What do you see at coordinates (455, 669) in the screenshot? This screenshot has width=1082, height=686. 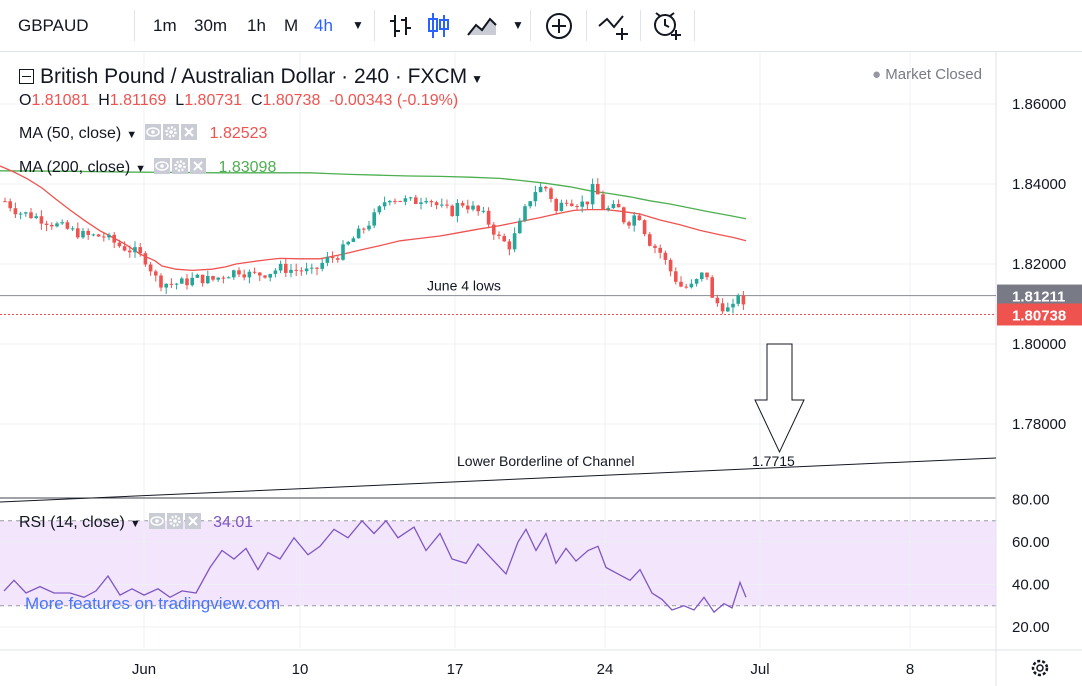 I see `x-tick-label: 17` at bounding box center [455, 669].